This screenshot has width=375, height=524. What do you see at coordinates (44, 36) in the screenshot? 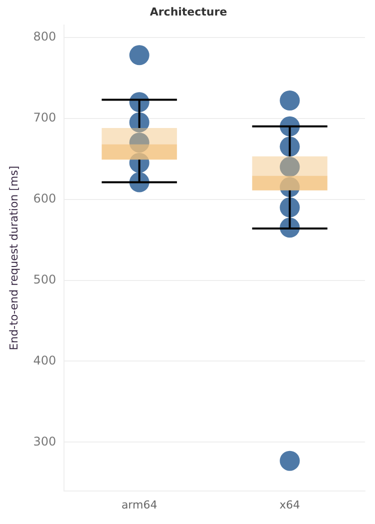
I see `y-tick-label: 800` at bounding box center [44, 36].